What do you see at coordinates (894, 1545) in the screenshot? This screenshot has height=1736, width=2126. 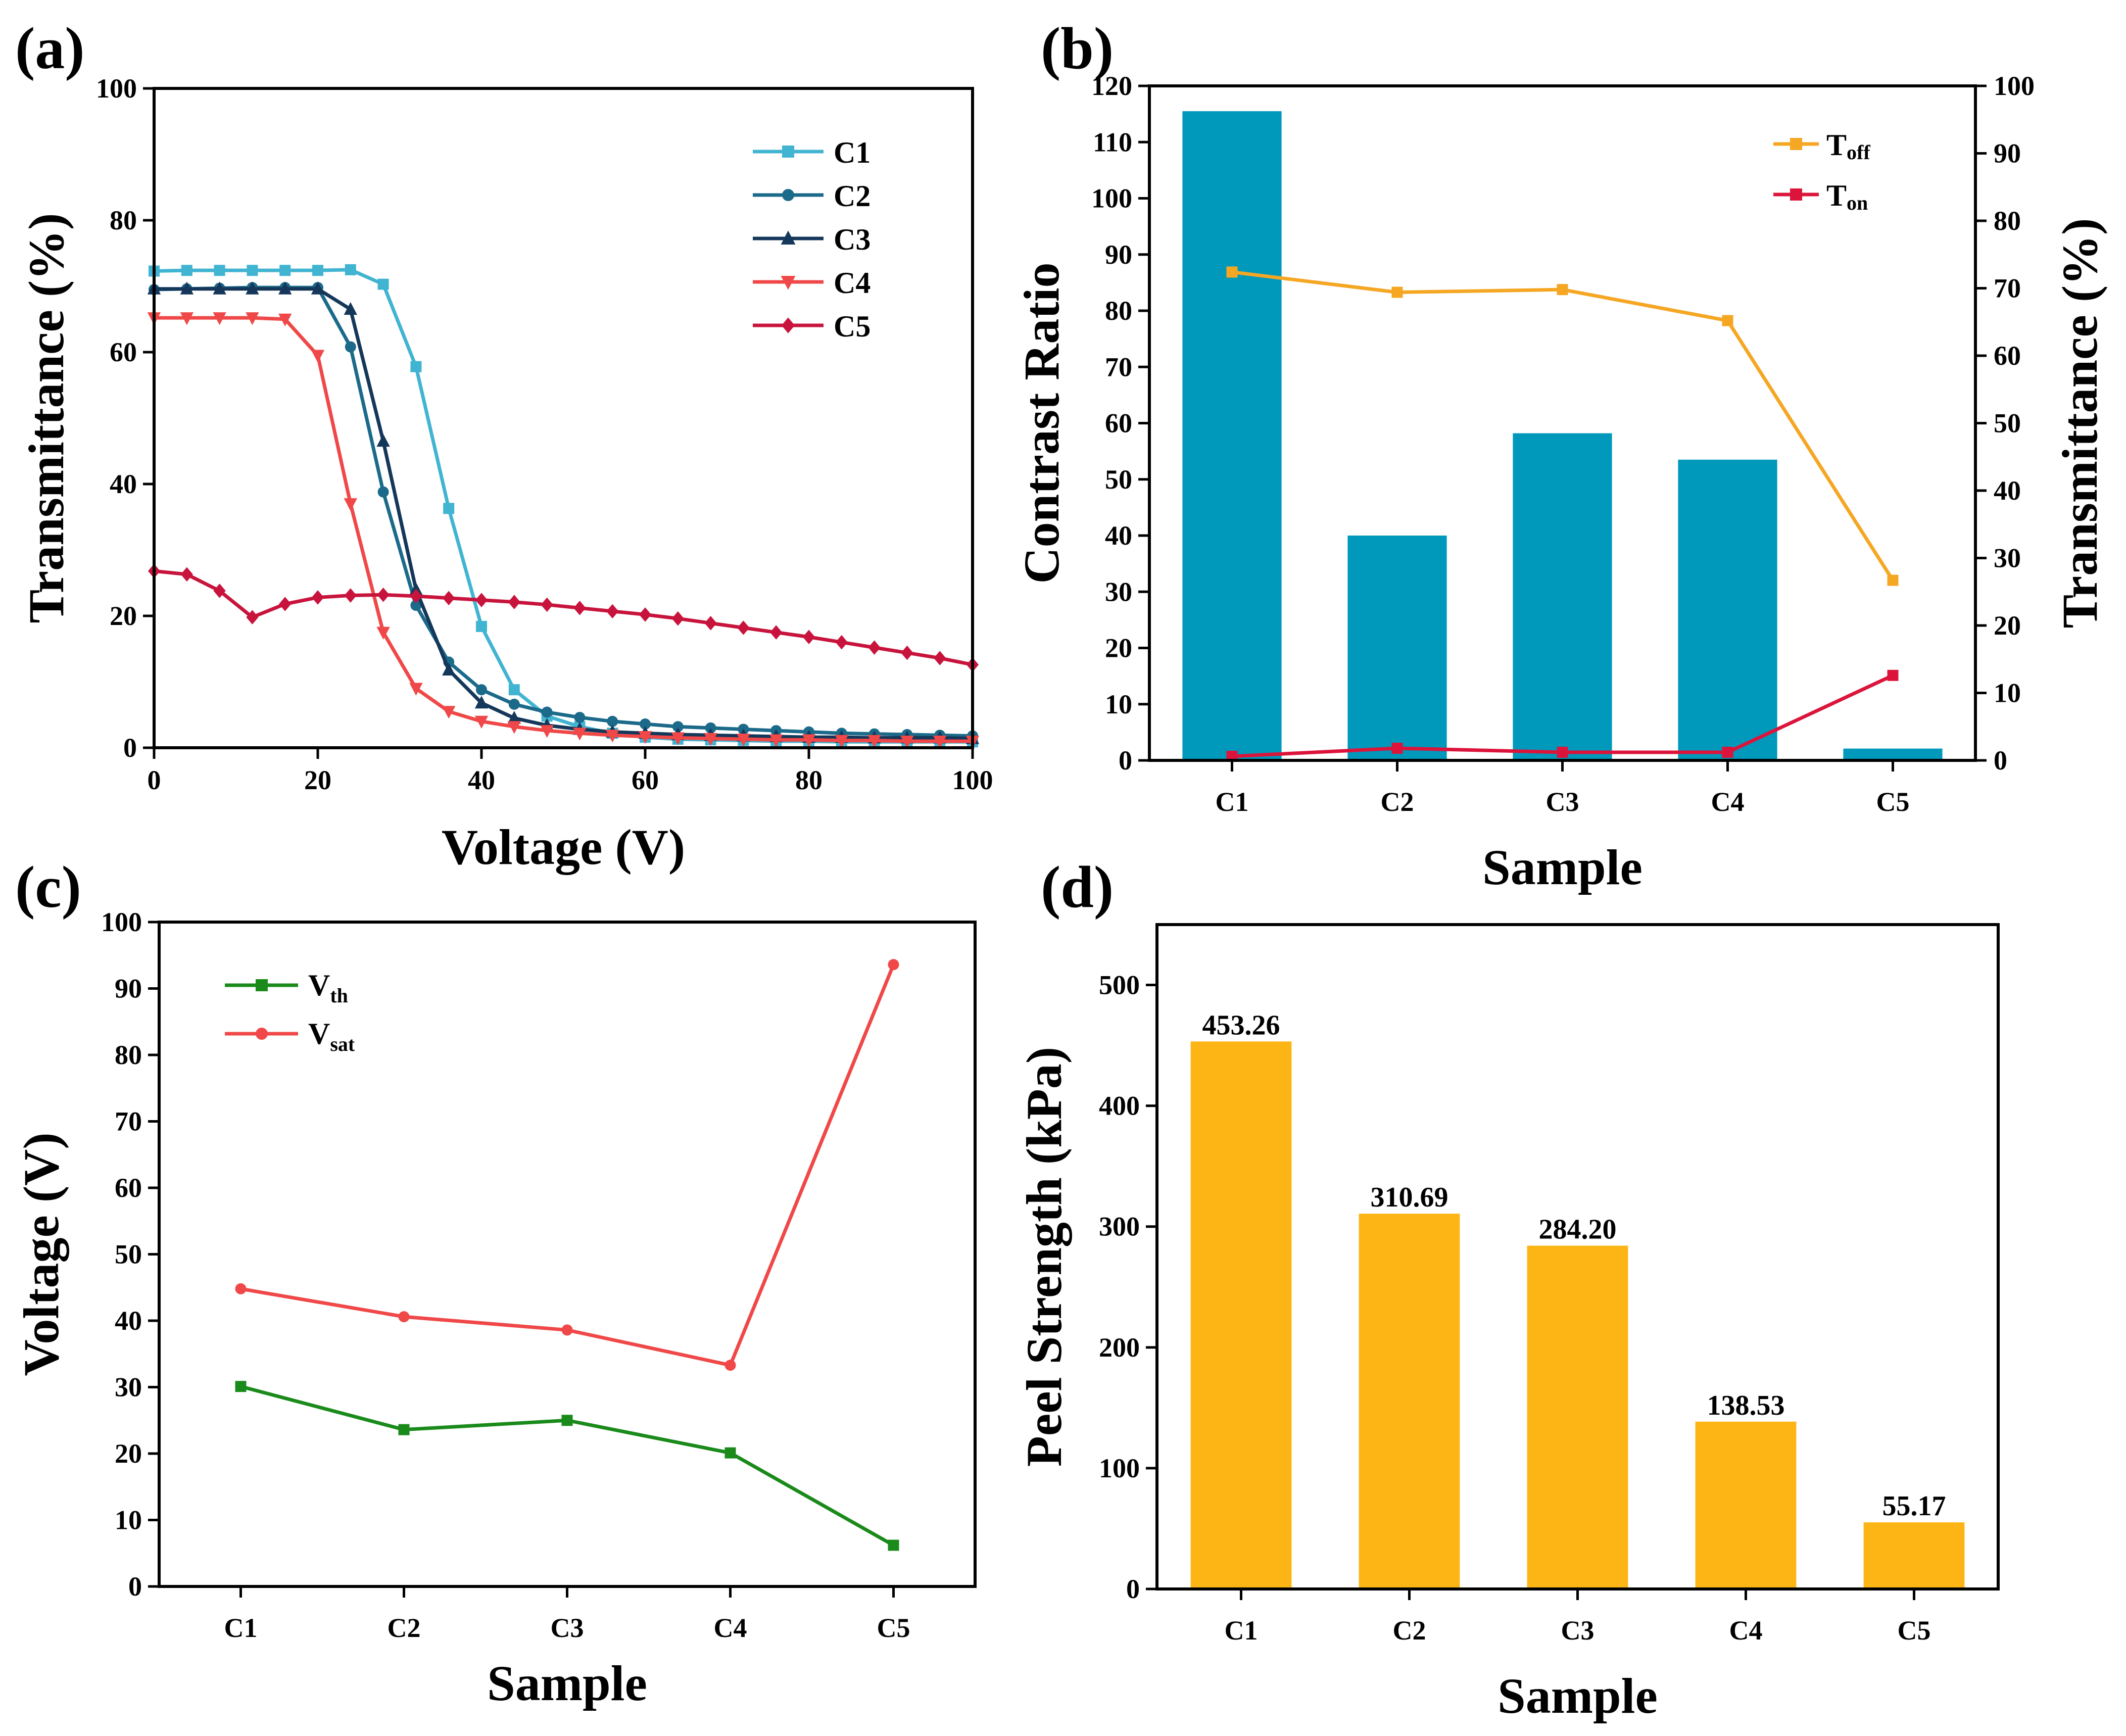 I see `point-Vth` at bounding box center [894, 1545].